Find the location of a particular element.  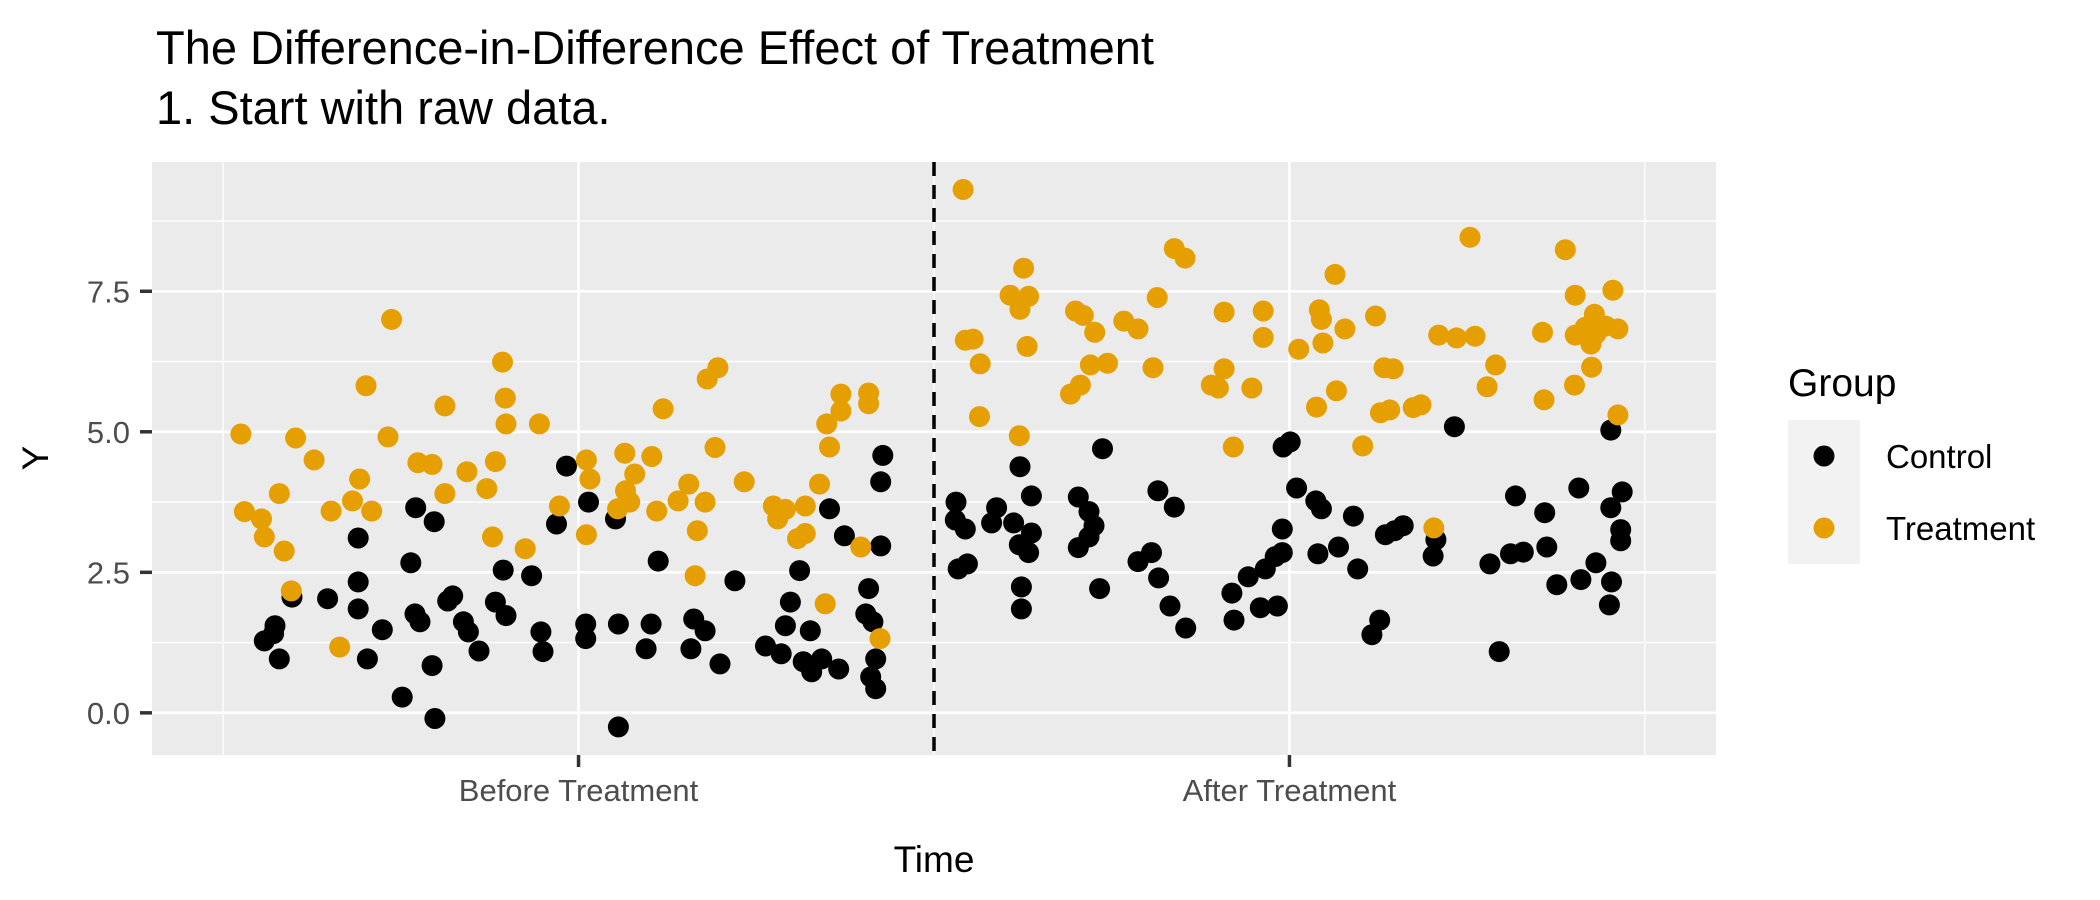

y-tick-label: 5.0 is located at coordinates (108, 432).